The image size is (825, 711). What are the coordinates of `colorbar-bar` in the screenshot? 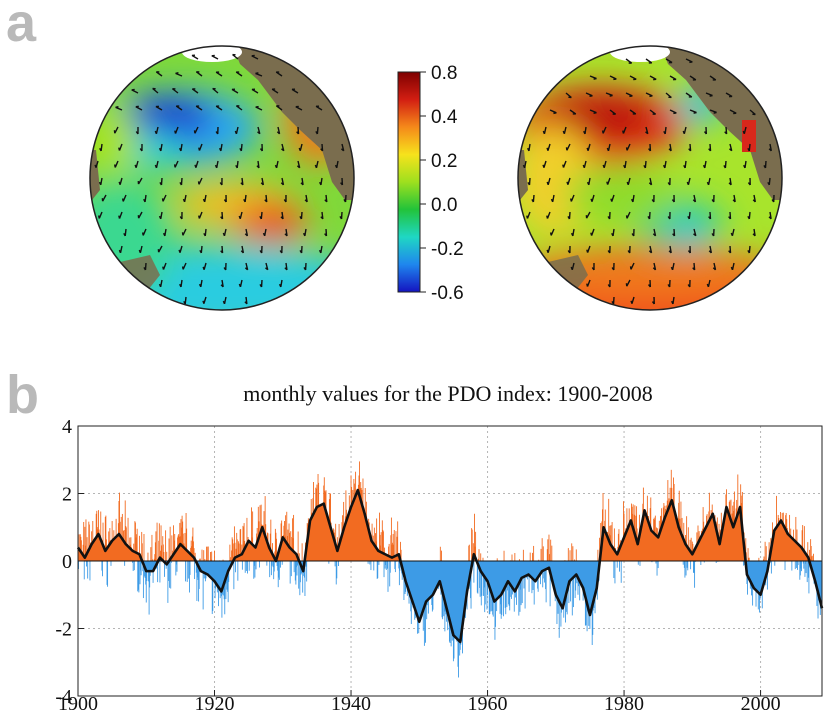 It's located at (409, 182).